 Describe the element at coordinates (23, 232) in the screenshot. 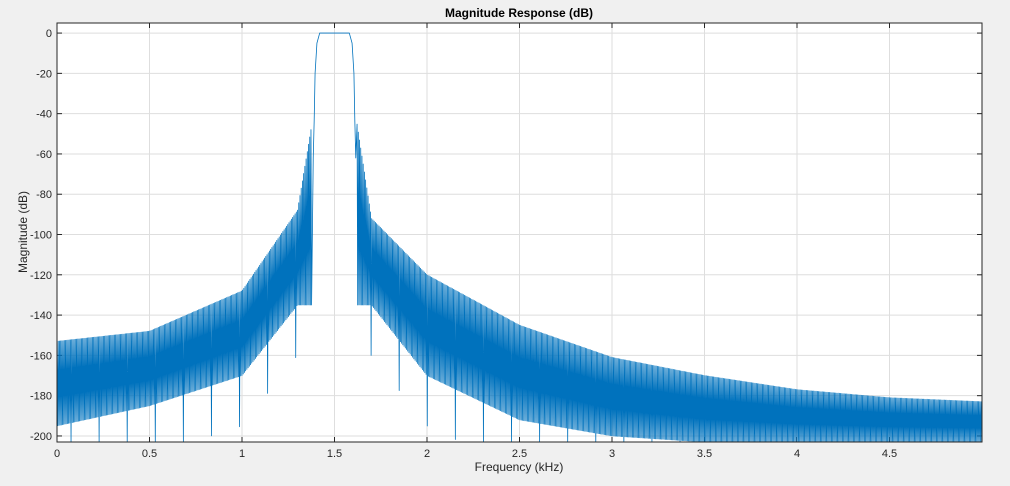

I see `y-axis-label: Magnitude (dB)` at that location.